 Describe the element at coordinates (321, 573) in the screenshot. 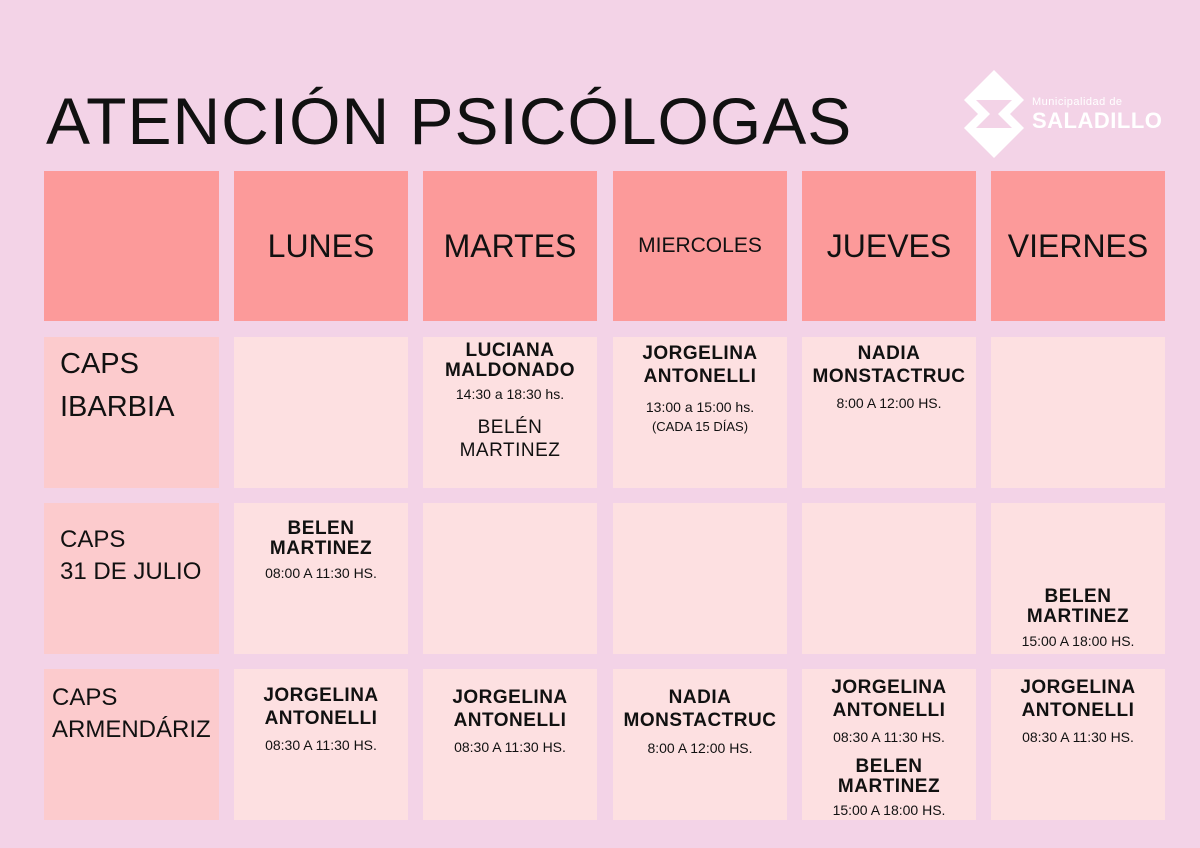

I see `schedule-time: 08:00 A 11:30 HS.` at that location.